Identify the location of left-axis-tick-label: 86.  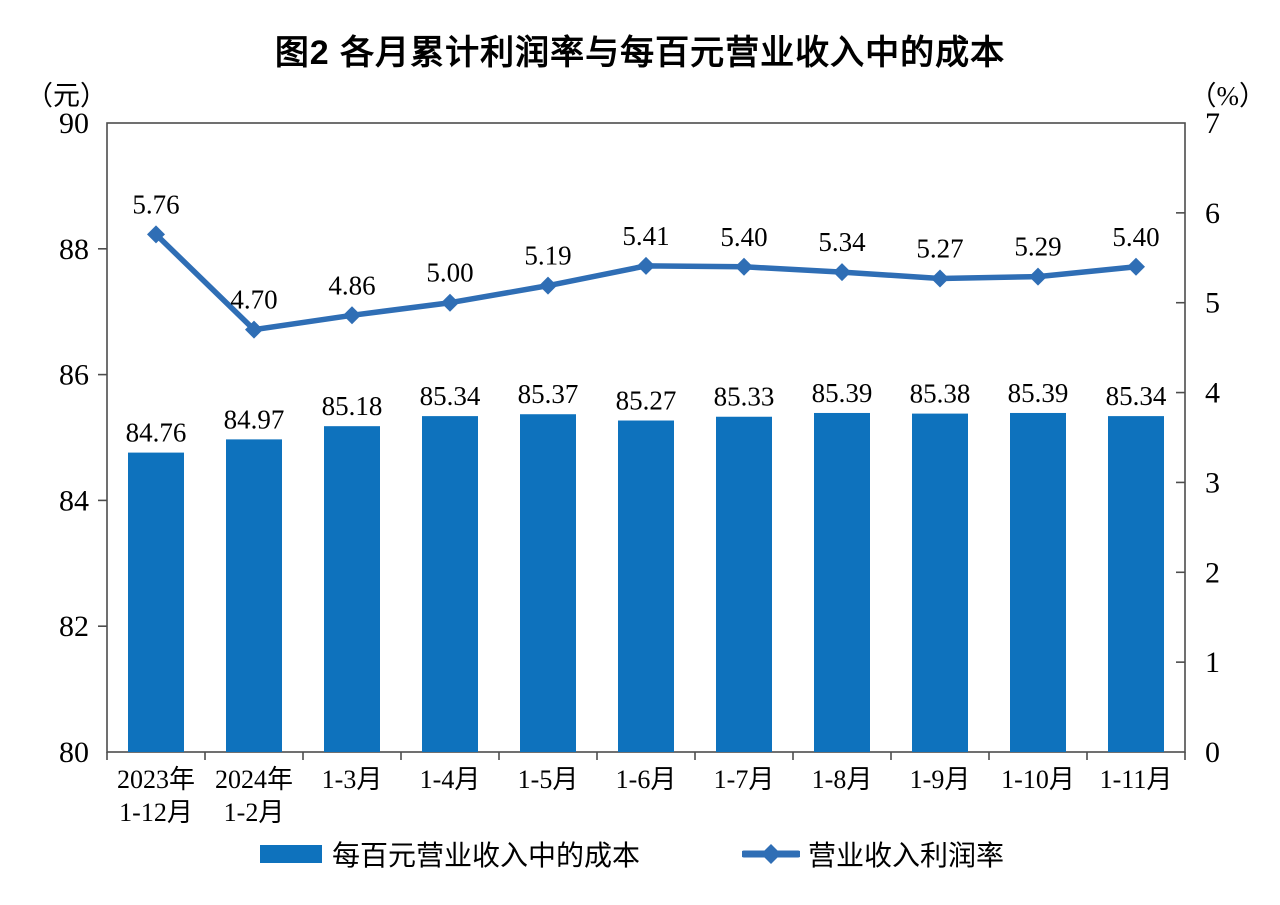
(74, 375).